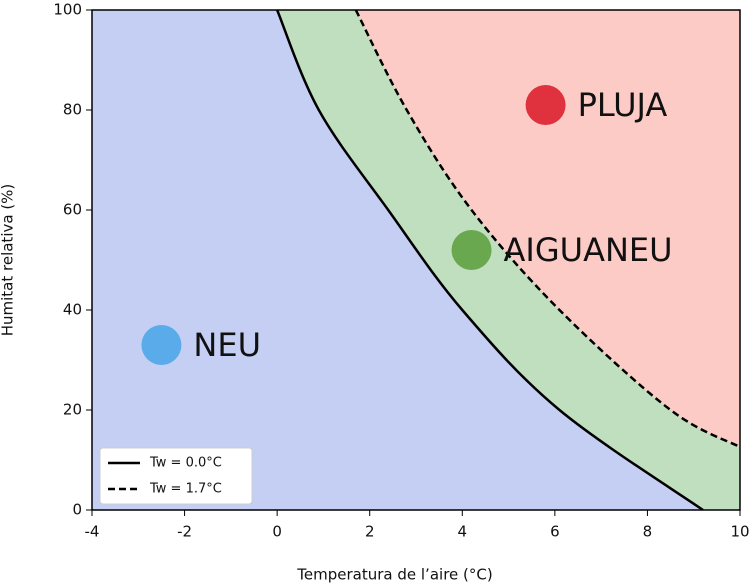 The width and height of the screenshot is (754, 583). Describe the element at coordinates (72, 310) in the screenshot. I see `y-tick-label: 40` at that location.